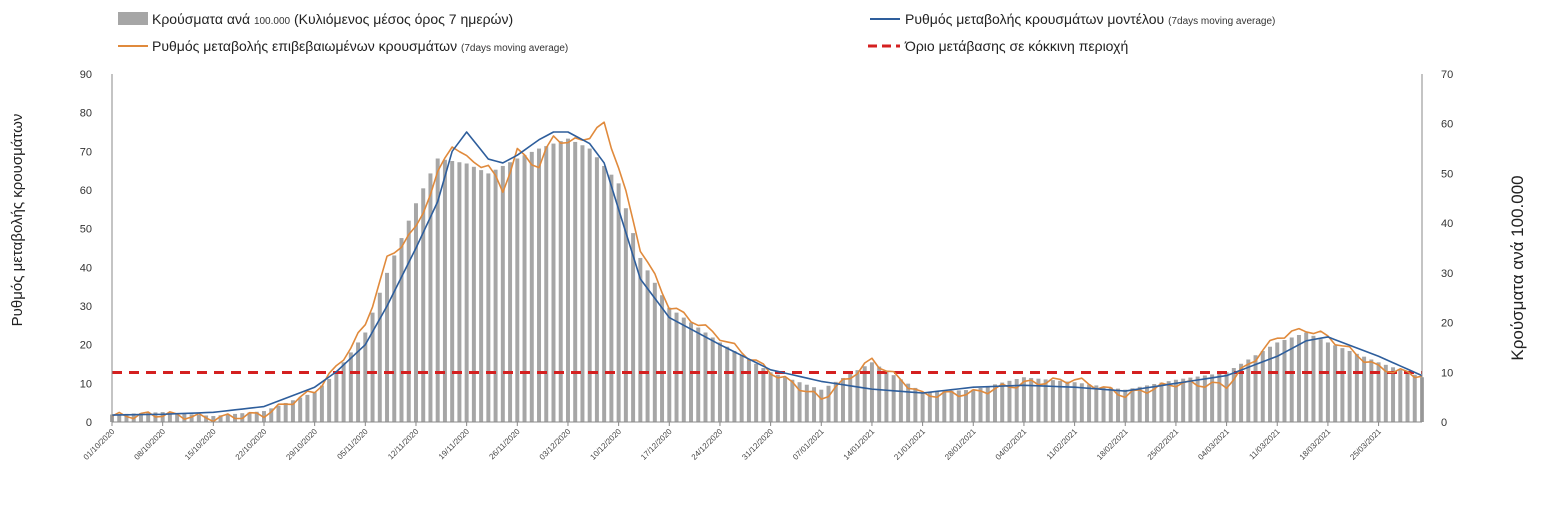 This screenshot has width=1541, height=505. I want to click on legend-bars-swatch, so click(133, 18).